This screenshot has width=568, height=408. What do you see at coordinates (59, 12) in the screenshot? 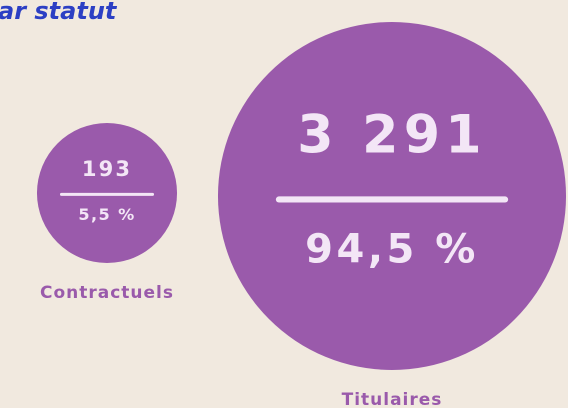
I see `chart-title: ar statut` at bounding box center [59, 12].